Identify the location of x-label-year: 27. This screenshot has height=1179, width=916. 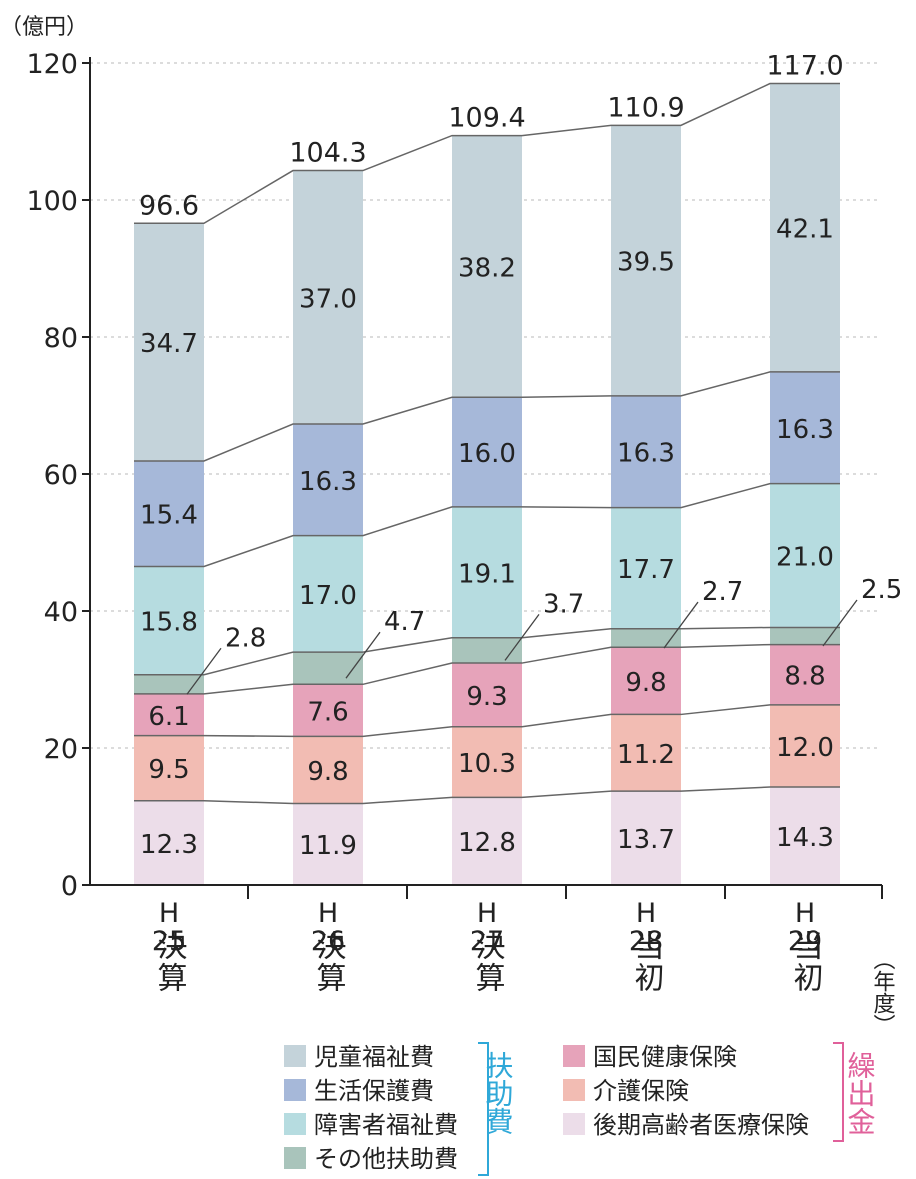
(487, 941).